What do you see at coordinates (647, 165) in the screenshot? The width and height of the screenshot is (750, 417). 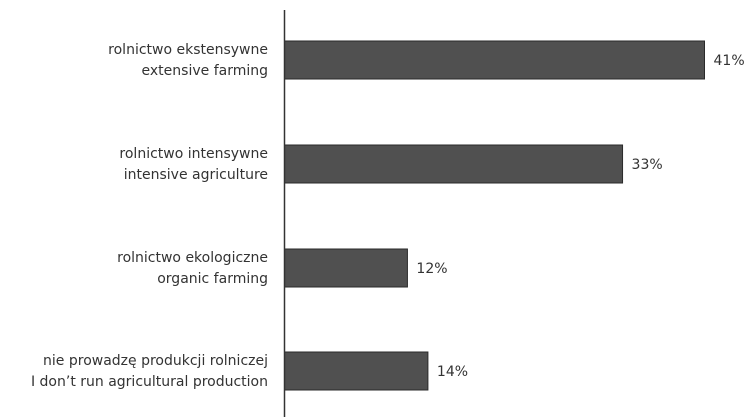 I see `data-label: 33%` at bounding box center [647, 165].